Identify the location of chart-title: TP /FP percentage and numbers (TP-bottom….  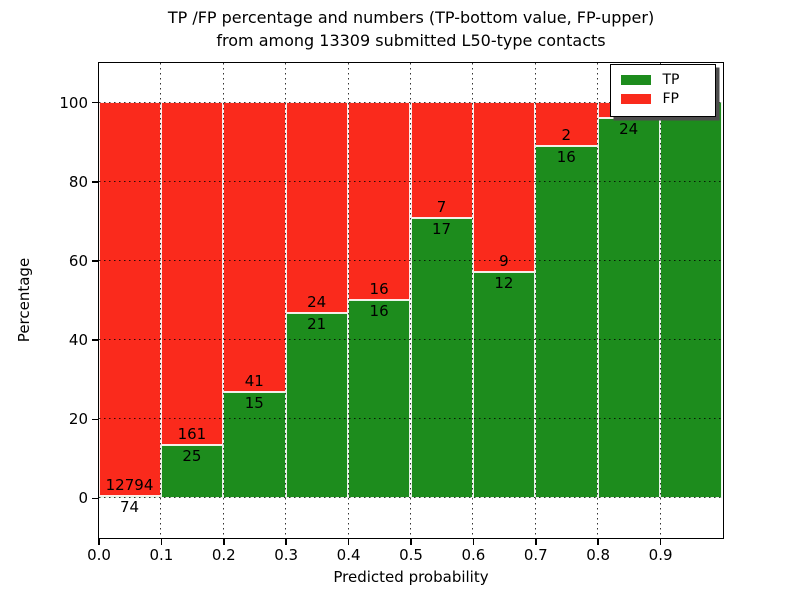
(411, 29).